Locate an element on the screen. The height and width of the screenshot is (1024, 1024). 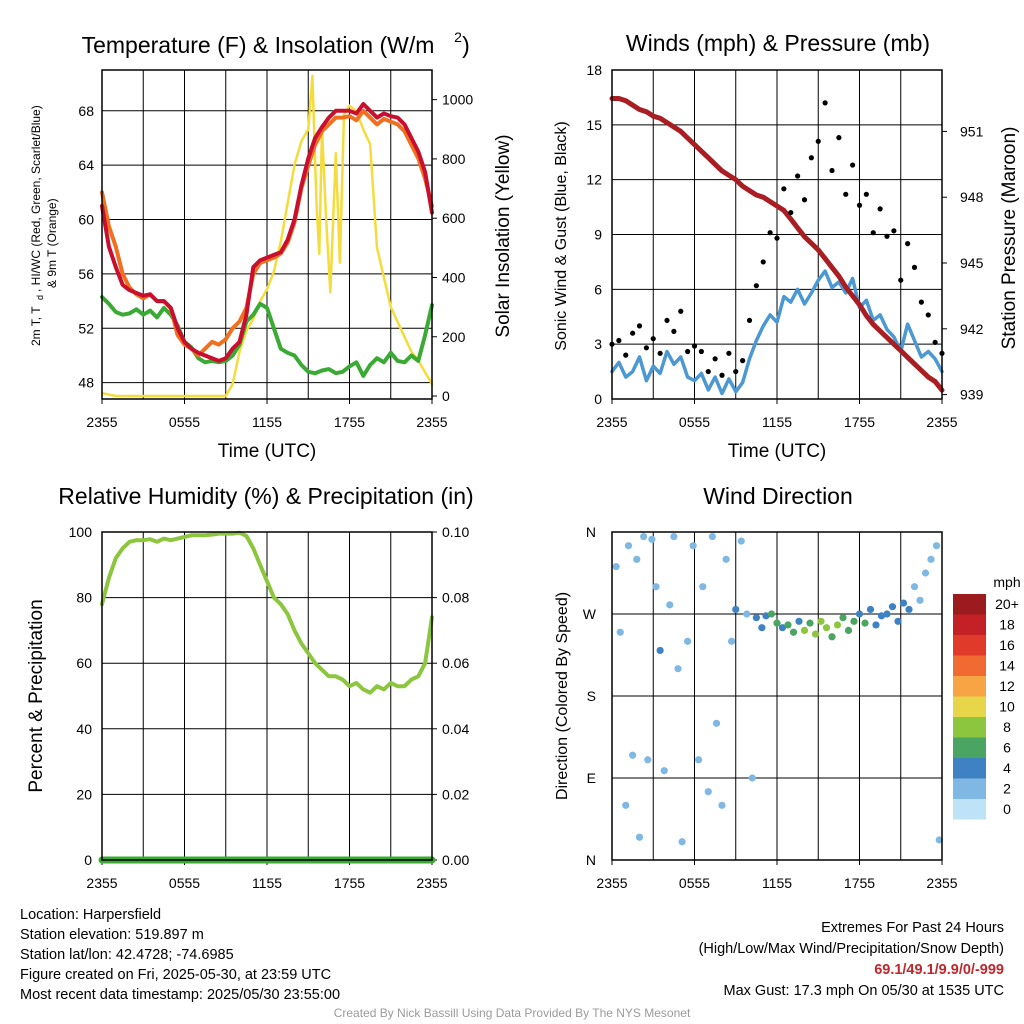
latlon-text: Station lat/lon: 42.4728; -74.6985 is located at coordinates (127, 955).